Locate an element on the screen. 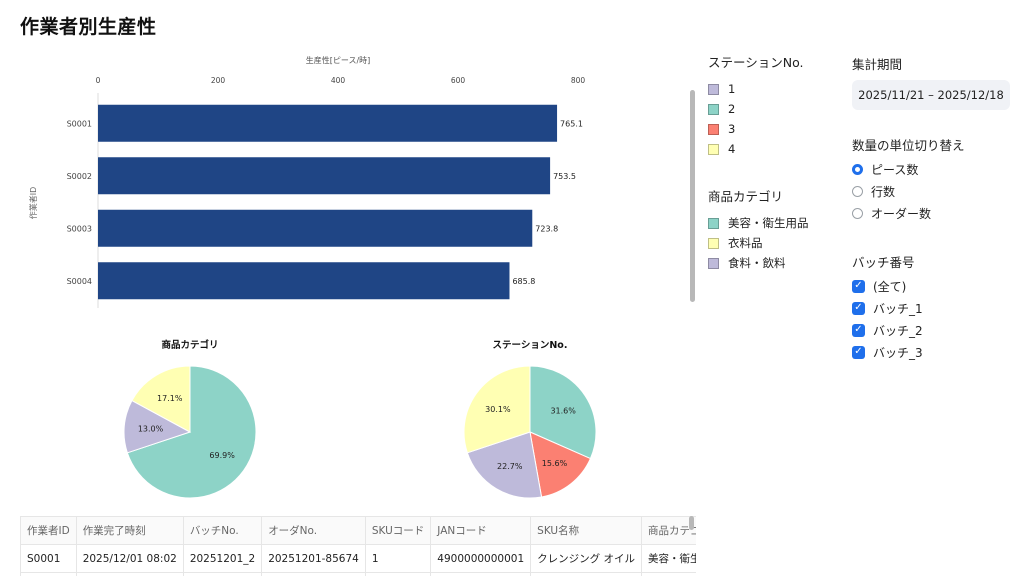 Image resolution: width=1024 pixels, height=576 pixels. unit-radio-option: 行数 is located at coordinates (891, 191).